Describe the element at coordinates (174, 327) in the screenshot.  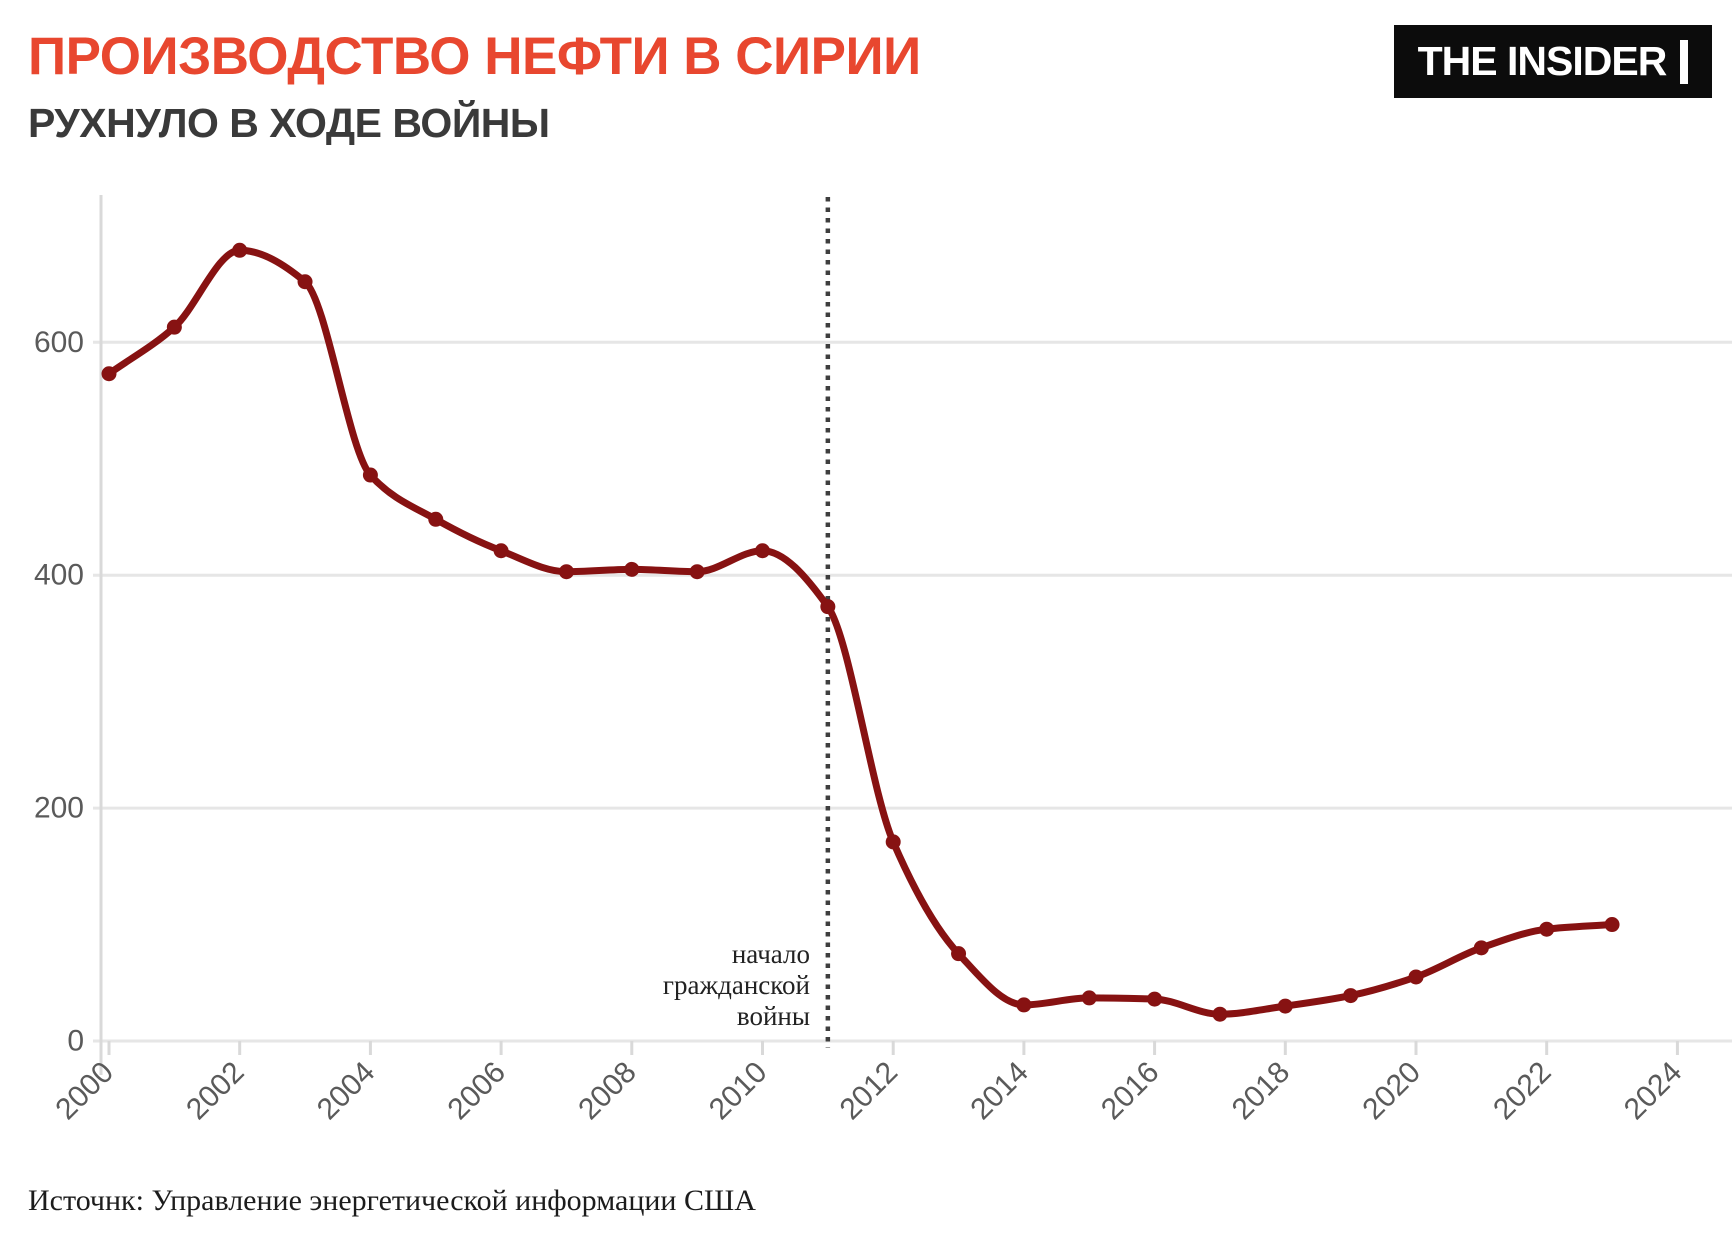
I see `data-point-2001` at that location.